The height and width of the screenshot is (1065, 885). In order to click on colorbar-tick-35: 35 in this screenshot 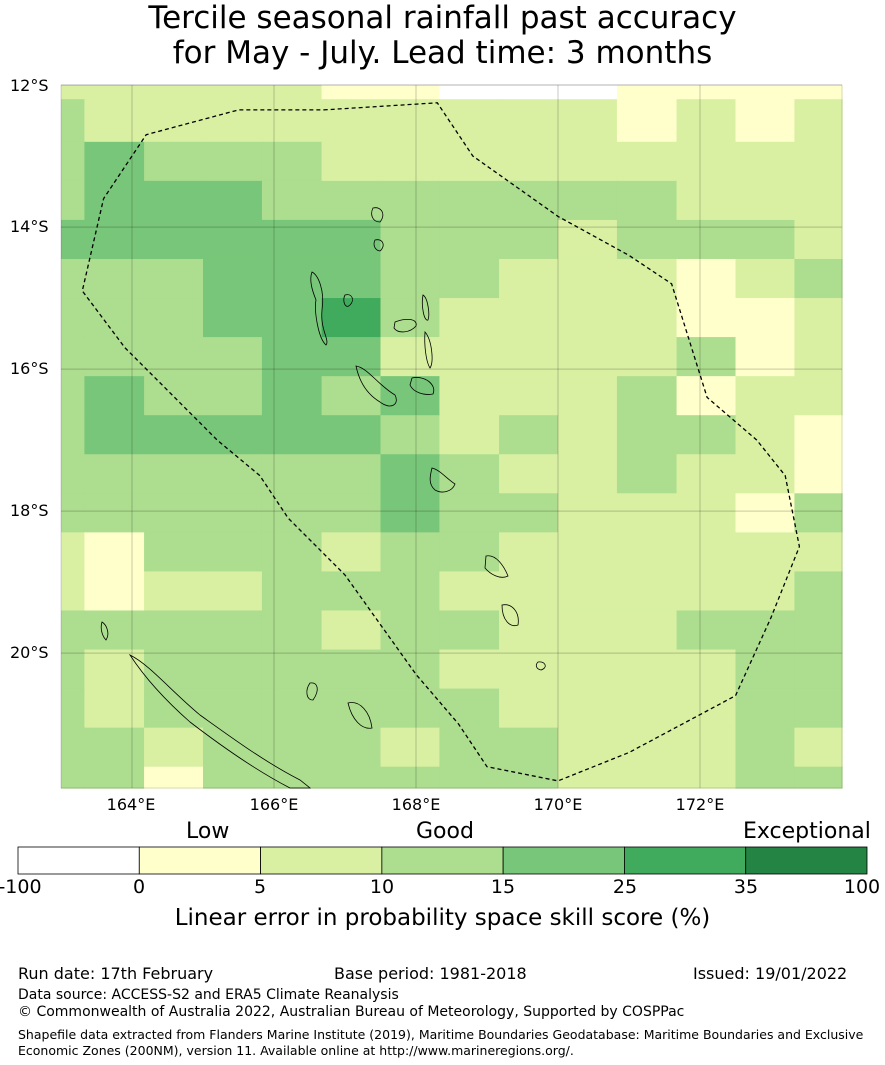, I will do `click(746, 887)`.